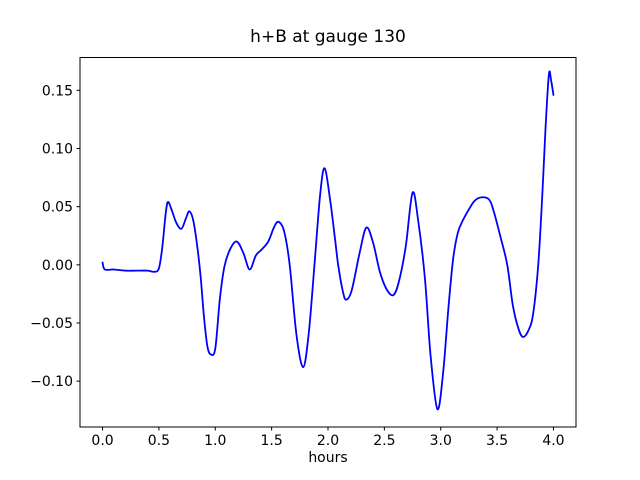 The image size is (640, 480). What do you see at coordinates (328, 37) in the screenshot?
I see `chart-title: h+B at gauge 130` at bounding box center [328, 37].